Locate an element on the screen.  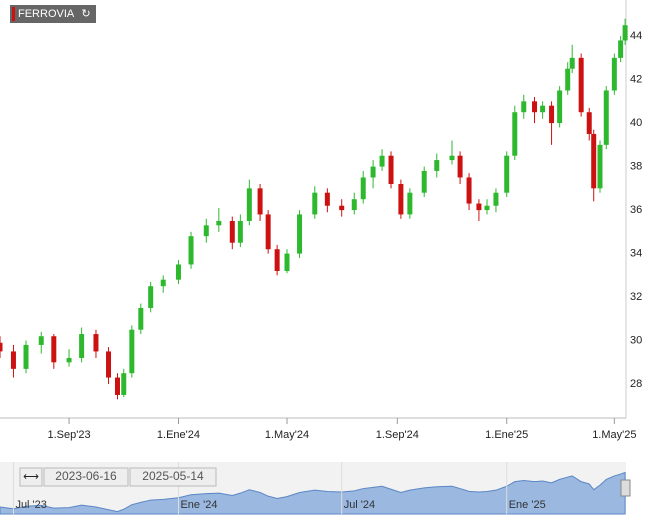
y-tick-label: 44 is located at coordinates (636, 36).